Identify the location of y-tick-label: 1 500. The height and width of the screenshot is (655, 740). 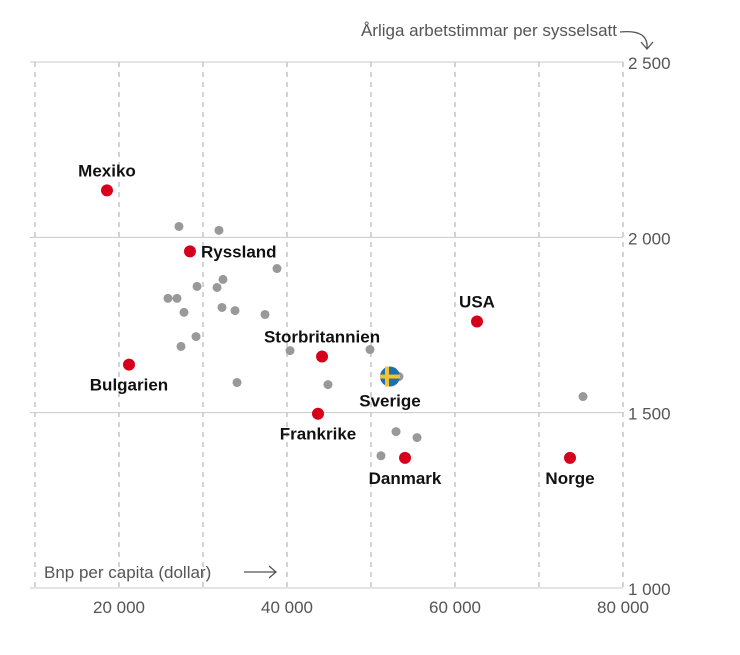
(649, 414).